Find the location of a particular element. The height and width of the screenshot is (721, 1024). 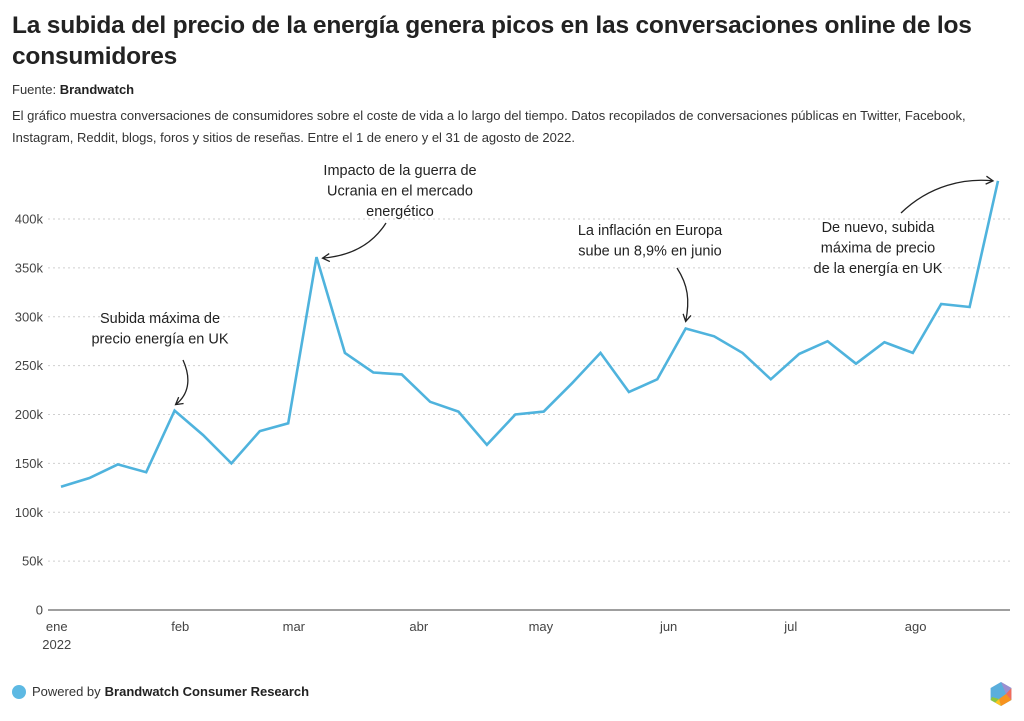

footer: Powered by Brandwatch Consumer Research is located at coordinates (160, 691).